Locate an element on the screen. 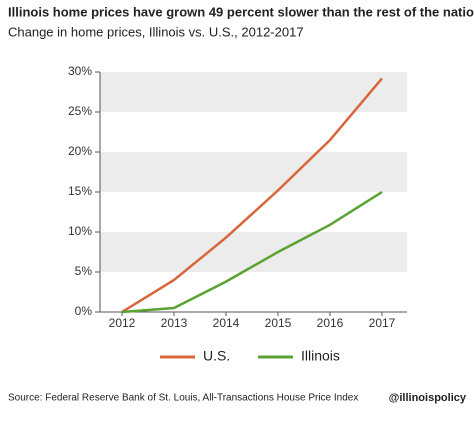 The image size is (474, 422). x-tick-label: 2017 is located at coordinates (382, 323).